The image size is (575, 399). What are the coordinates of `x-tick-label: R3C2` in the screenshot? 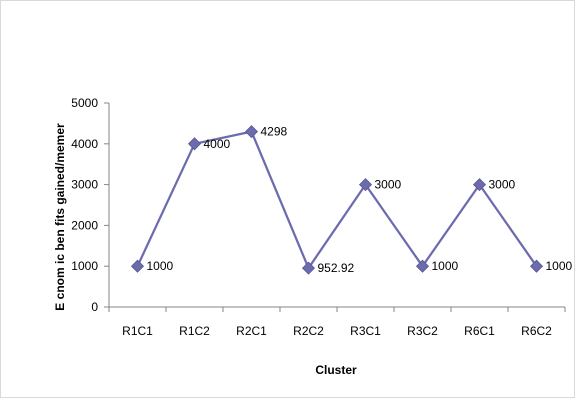 It's located at (422, 331).